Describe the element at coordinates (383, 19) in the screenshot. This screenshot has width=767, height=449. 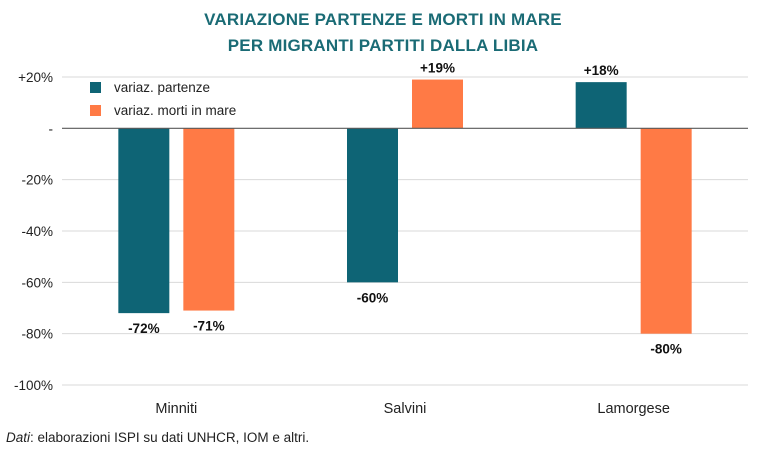
I see `chart-title-line-1: VARIAZIONE PARTENZE E MORTI IN MARE` at that location.